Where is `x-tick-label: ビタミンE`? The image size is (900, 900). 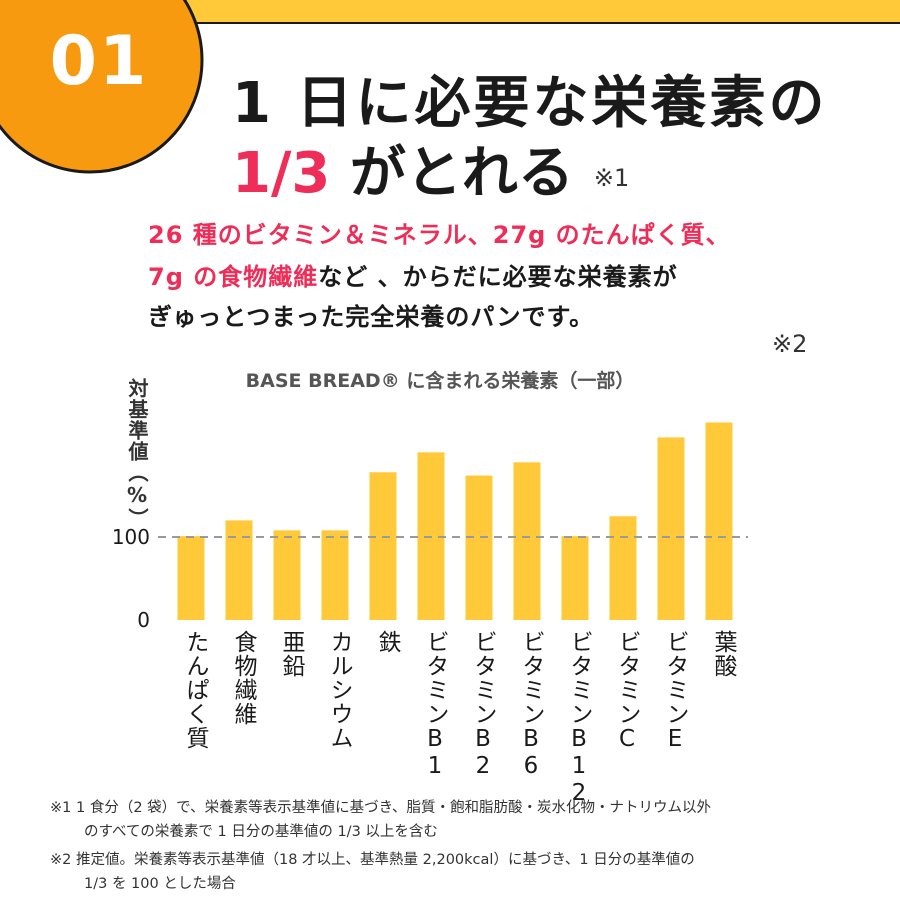
x-tick-label: ビタミンE is located at coordinates (675, 691).